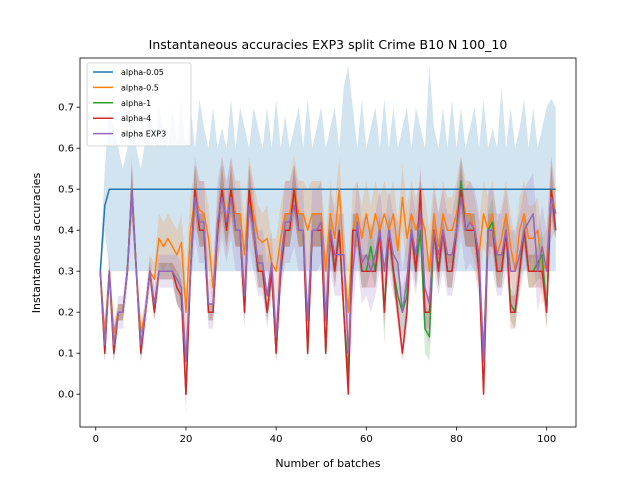  Describe the element at coordinates (96, 439) in the screenshot. I see `x-tick-label: 0` at that location.